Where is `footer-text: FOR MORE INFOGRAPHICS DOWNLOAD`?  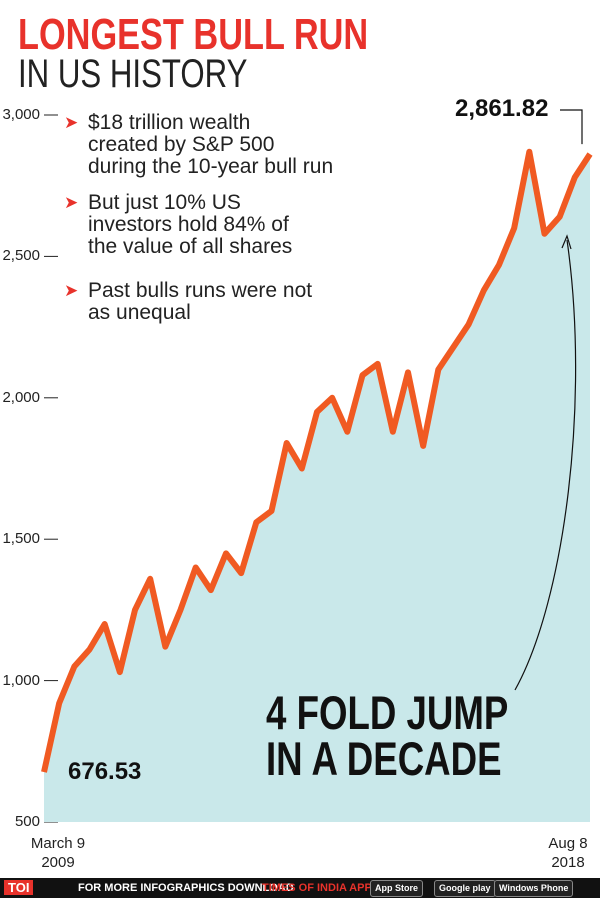 footer-text: FOR MORE INFOGRAPHICS DOWNLOAD is located at coordinates (186, 888).